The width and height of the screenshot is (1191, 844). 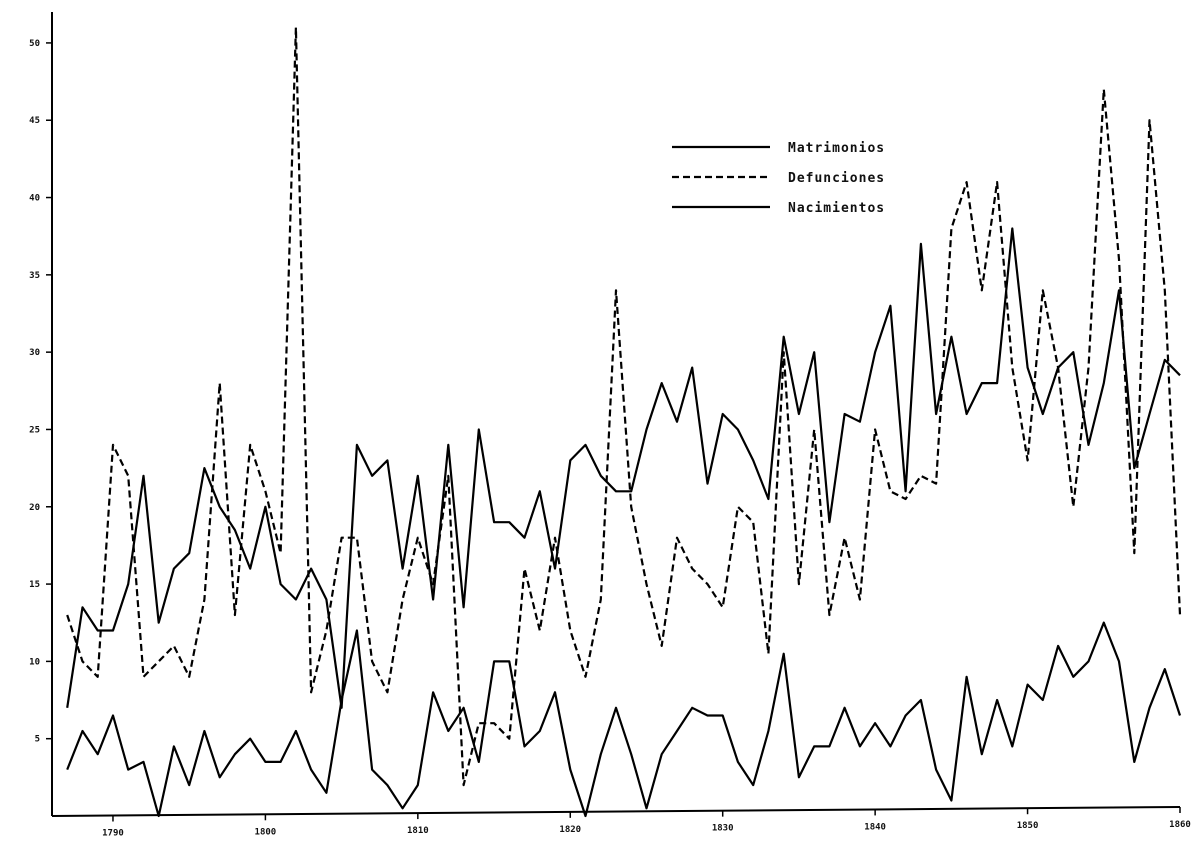 What do you see at coordinates (646, 823) in the screenshot?
I see `x-axis-ticks: 1790 1800 1810 1820 1830 1840 1850 1860` at bounding box center [646, 823].